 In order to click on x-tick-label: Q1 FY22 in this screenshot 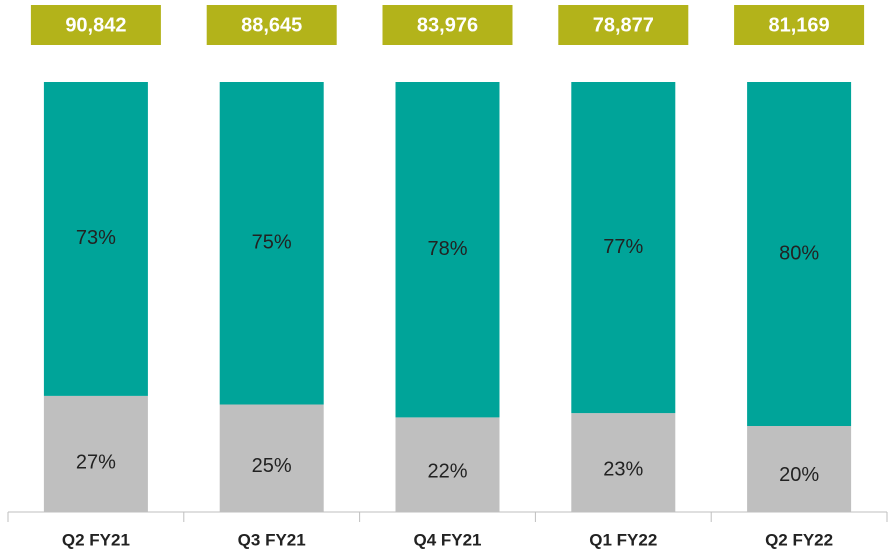, I will do `click(623, 539)`.